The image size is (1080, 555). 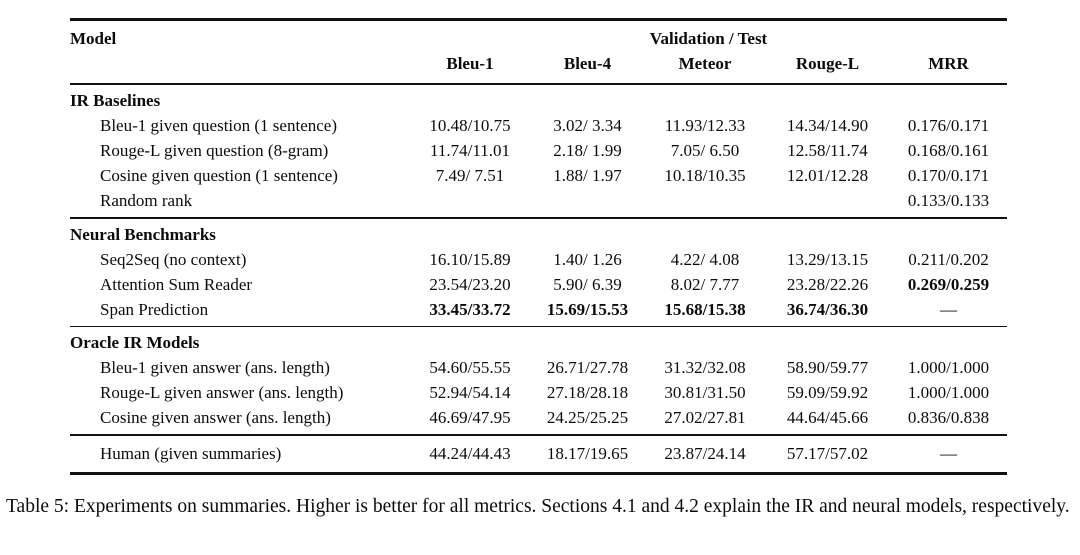 I want to click on metric-value: 24.25/25.25, so click(x=587, y=417).